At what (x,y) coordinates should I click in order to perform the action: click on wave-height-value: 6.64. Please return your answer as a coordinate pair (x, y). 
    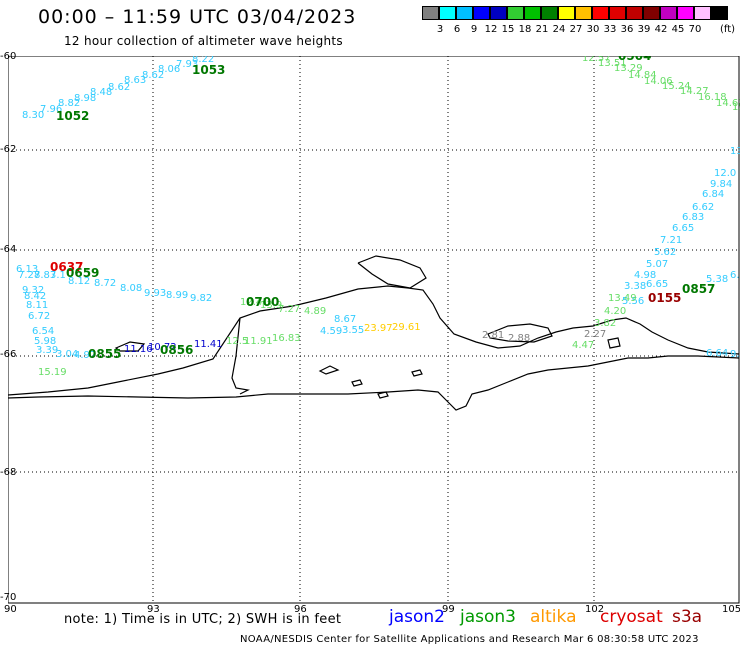
    Looking at the image, I should click on (717, 353).